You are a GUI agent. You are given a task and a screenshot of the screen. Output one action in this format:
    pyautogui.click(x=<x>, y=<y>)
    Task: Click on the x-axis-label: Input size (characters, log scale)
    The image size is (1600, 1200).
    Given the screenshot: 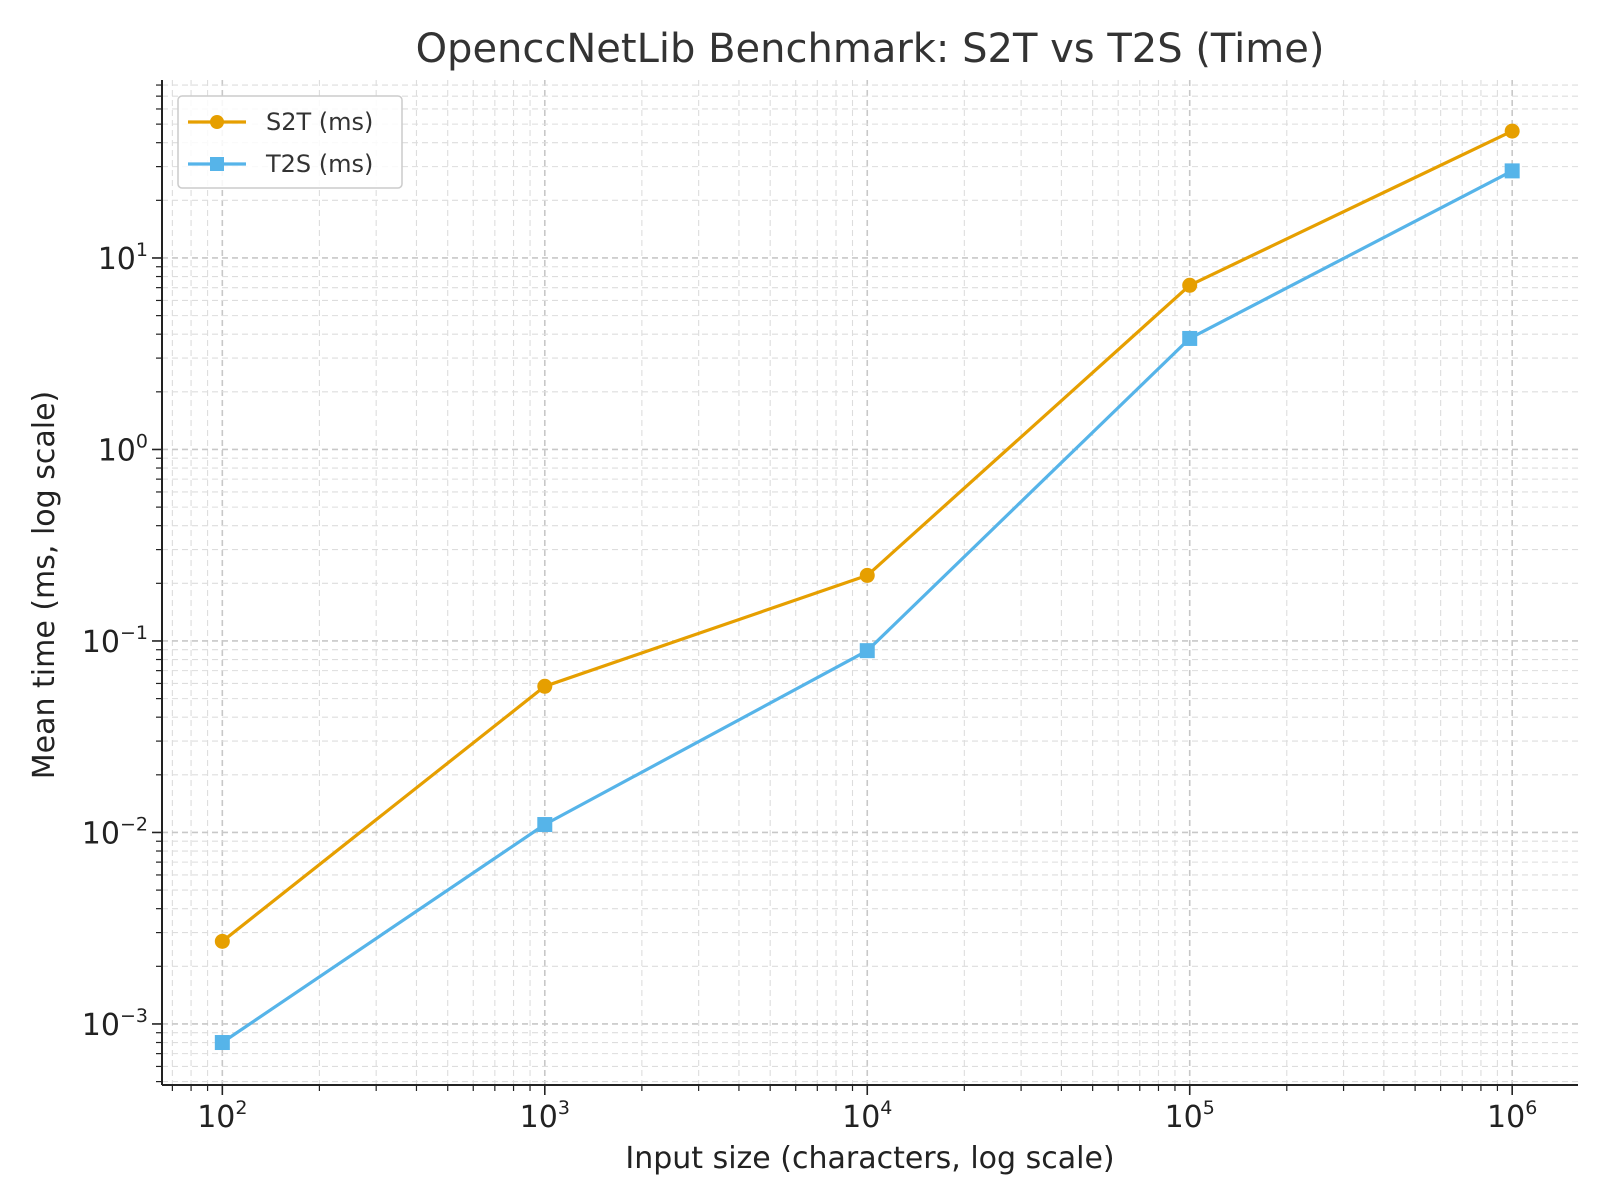 What is the action you would take?
    pyautogui.click(x=869, y=1158)
    